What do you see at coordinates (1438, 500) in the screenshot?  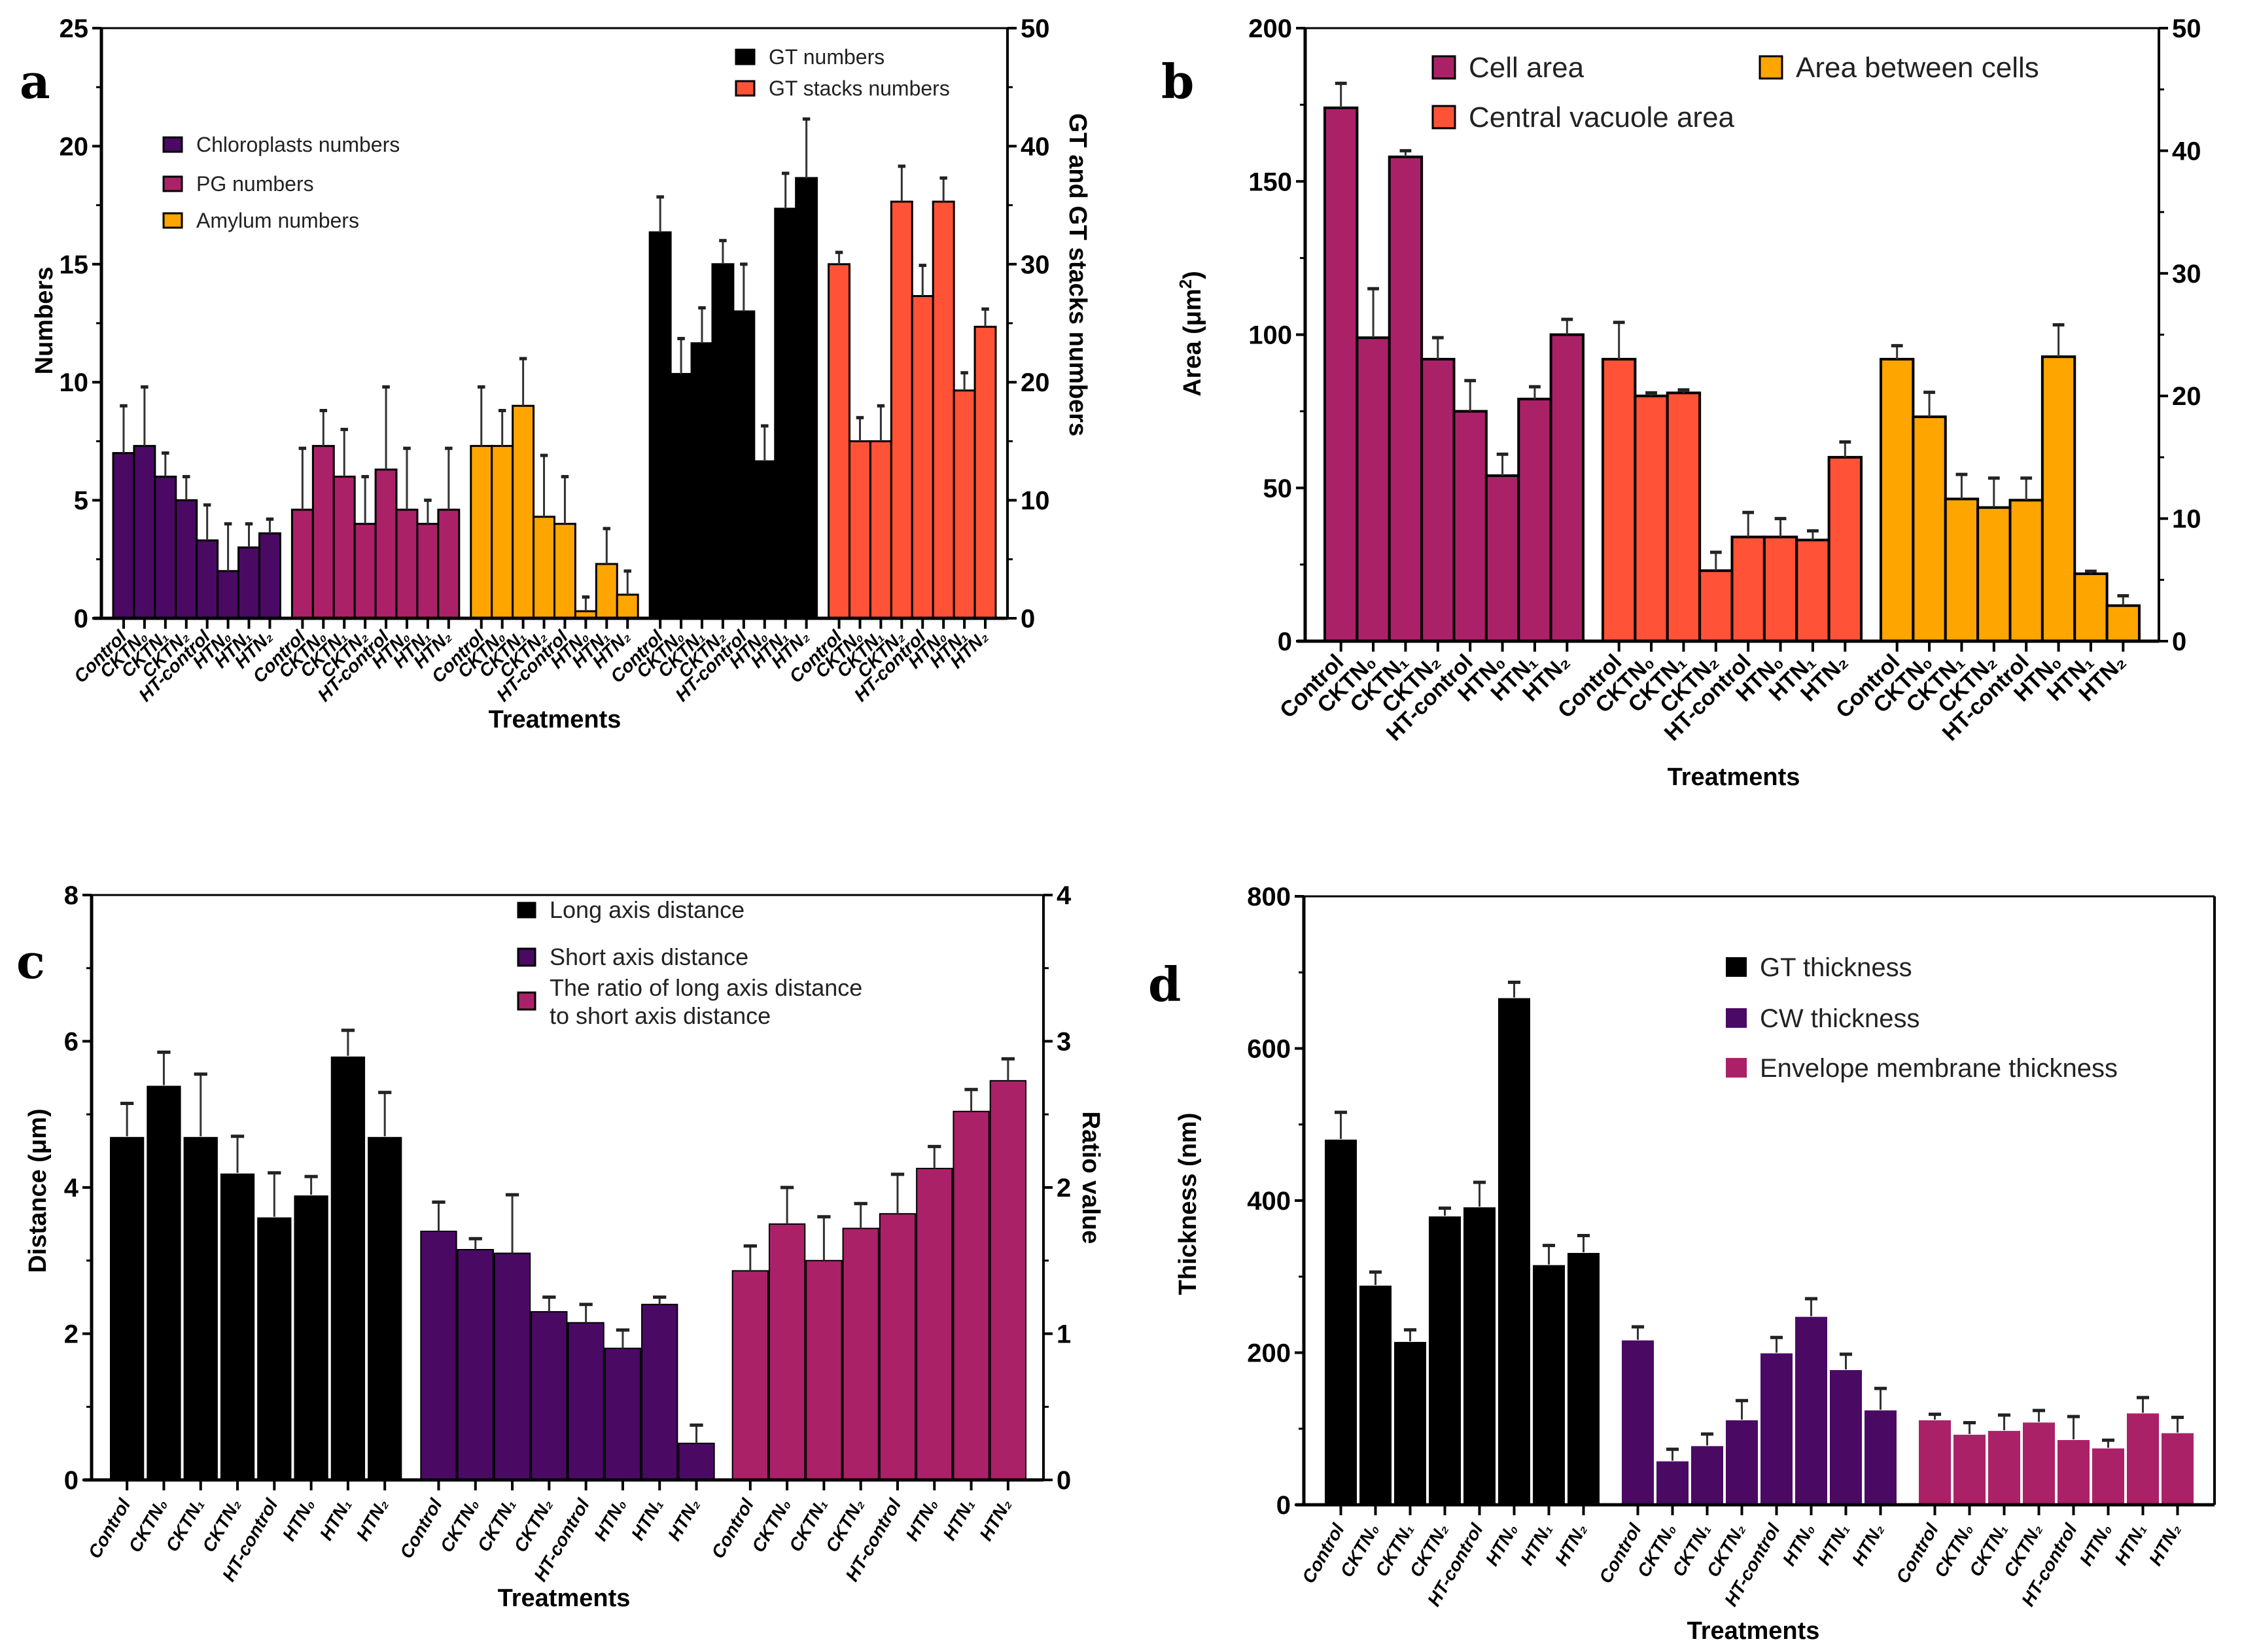 I see `bar-b-s0-c3` at bounding box center [1438, 500].